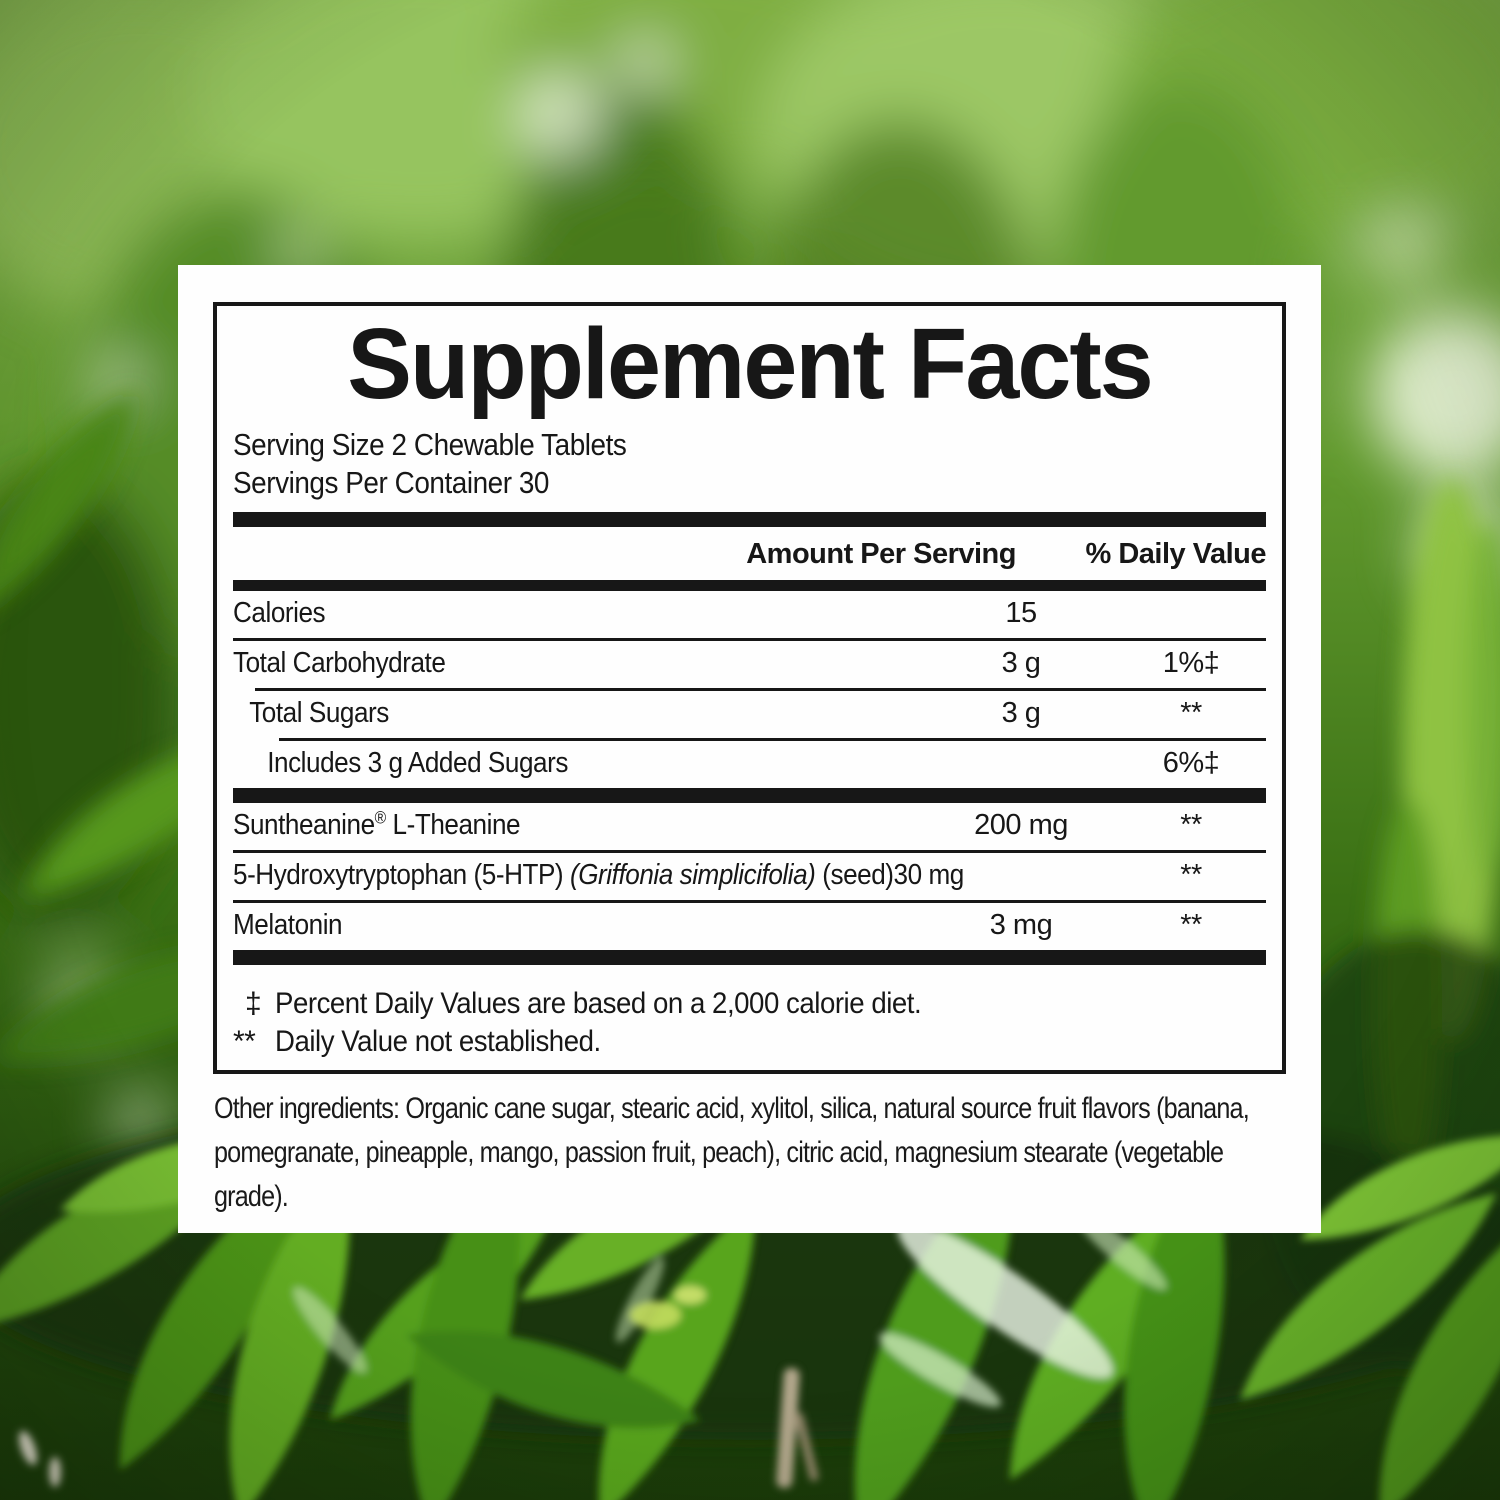  I want to click on fact-name: Suntheanine® L-Theanine, so click(545, 825).